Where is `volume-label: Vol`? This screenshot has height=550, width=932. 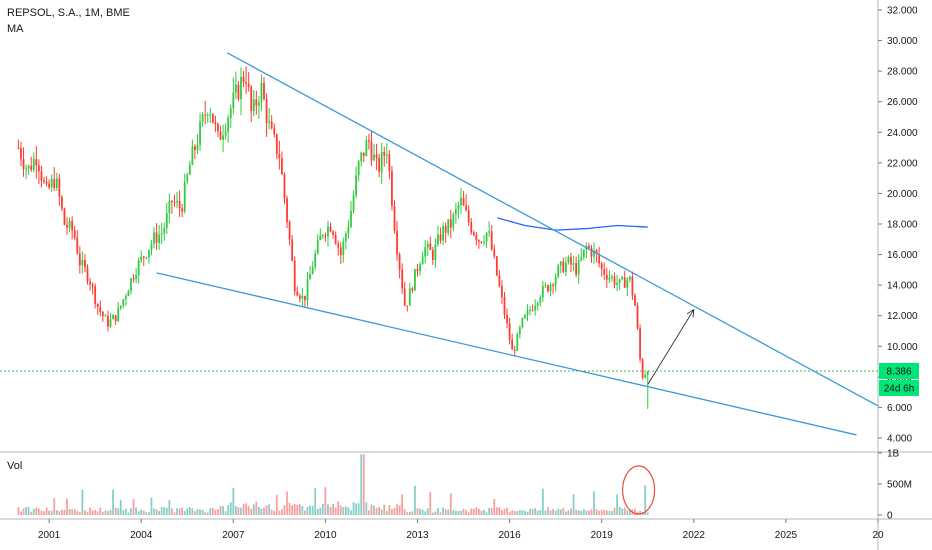 volume-label: Vol is located at coordinates (15, 466).